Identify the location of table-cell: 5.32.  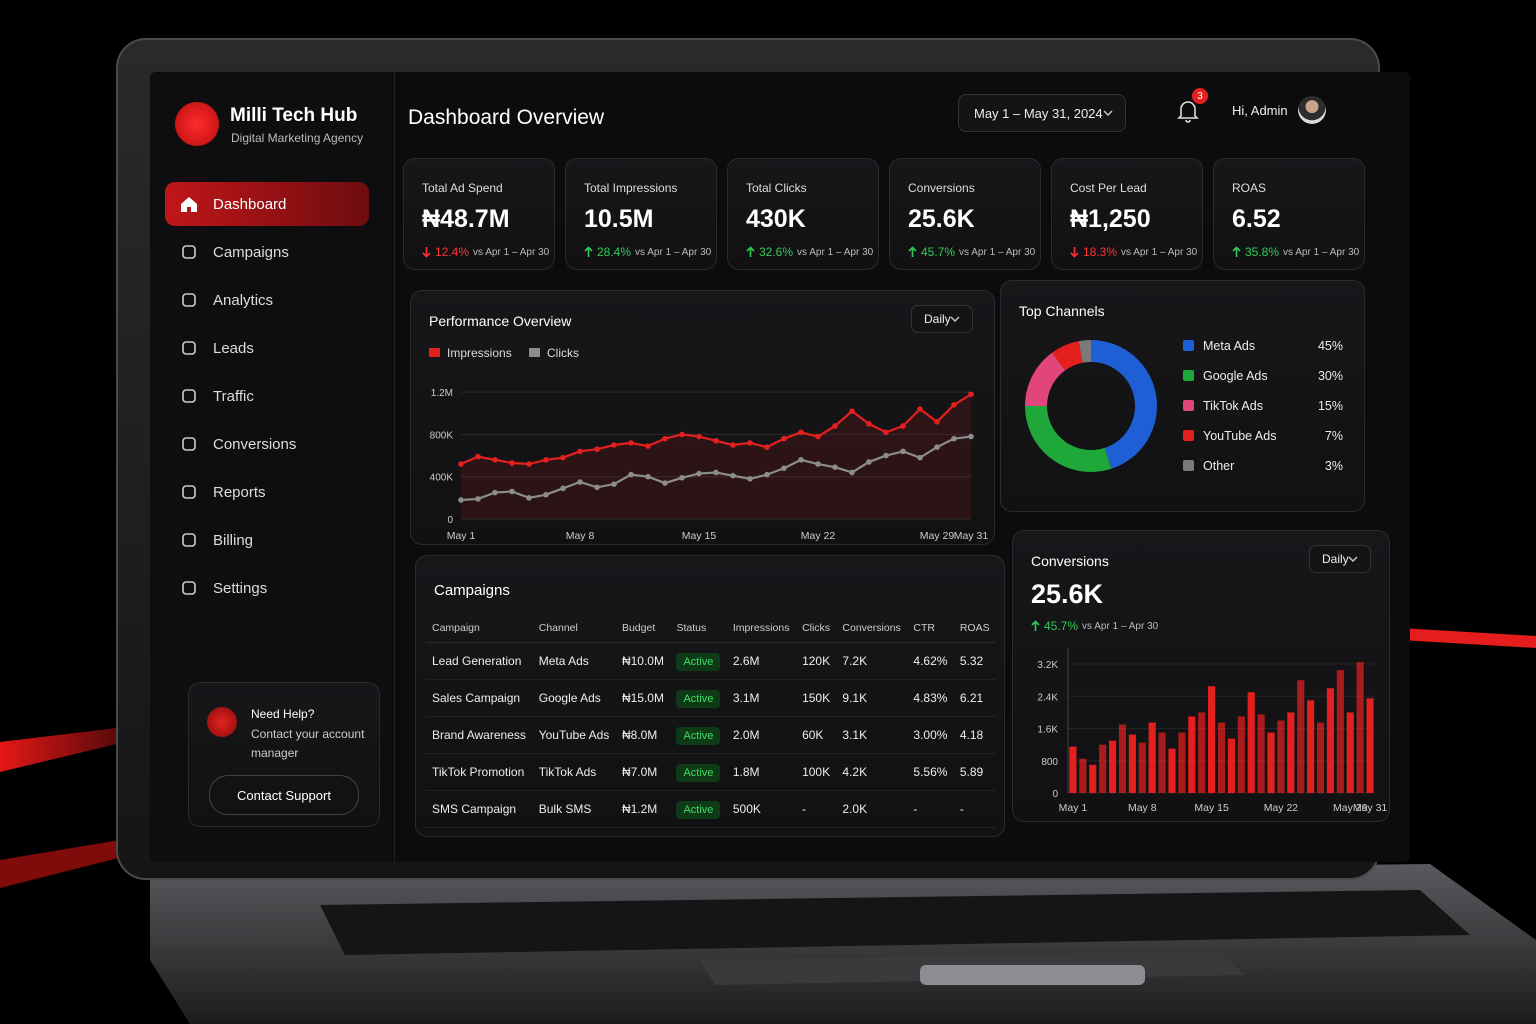
(974, 661).